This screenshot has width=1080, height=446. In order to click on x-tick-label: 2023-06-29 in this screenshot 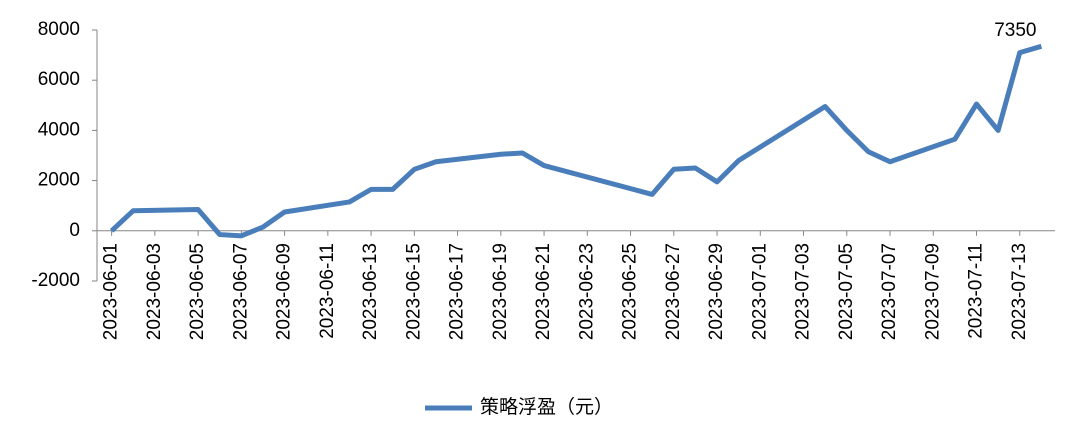, I will do `click(716, 291)`.